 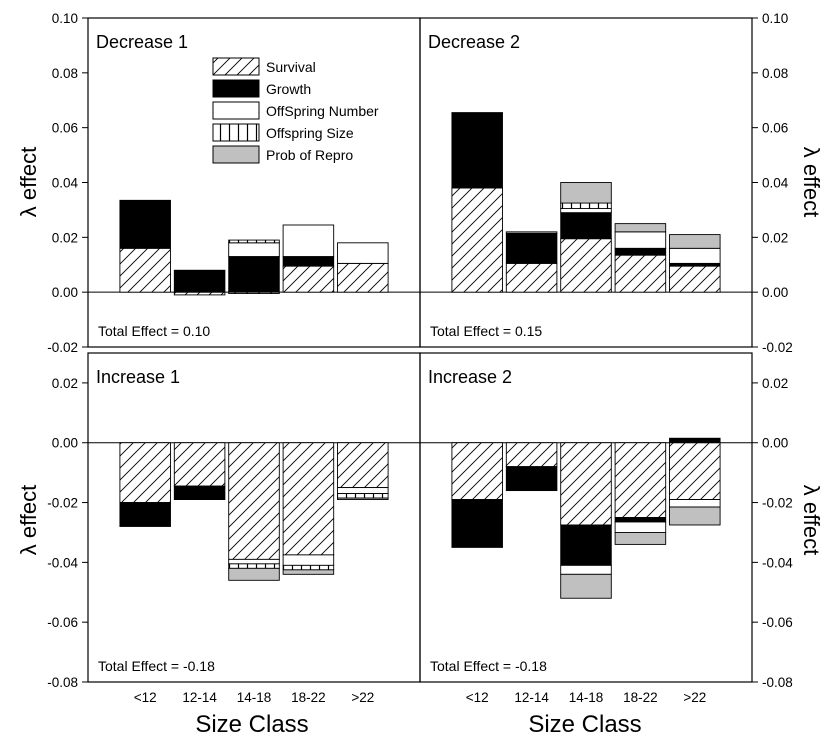 What do you see at coordinates (775, 73) in the screenshot?
I see `y-tick-label: 0.08` at bounding box center [775, 73].